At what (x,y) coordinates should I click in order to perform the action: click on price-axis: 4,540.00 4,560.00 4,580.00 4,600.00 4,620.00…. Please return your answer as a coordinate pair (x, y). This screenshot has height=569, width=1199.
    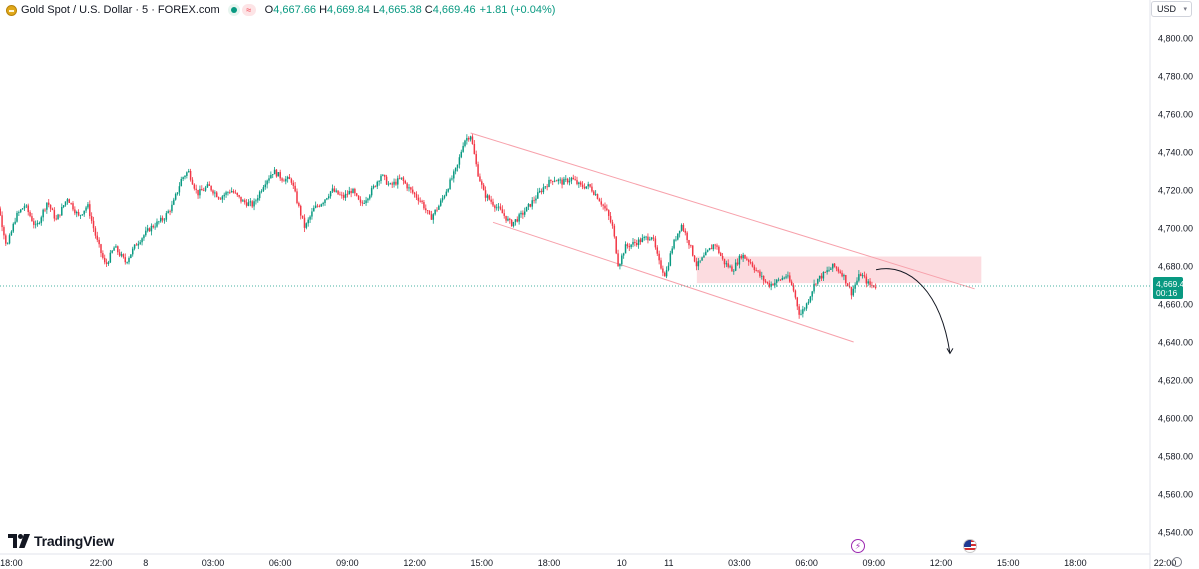
    Looking at the image, I should click on (1175, 286).